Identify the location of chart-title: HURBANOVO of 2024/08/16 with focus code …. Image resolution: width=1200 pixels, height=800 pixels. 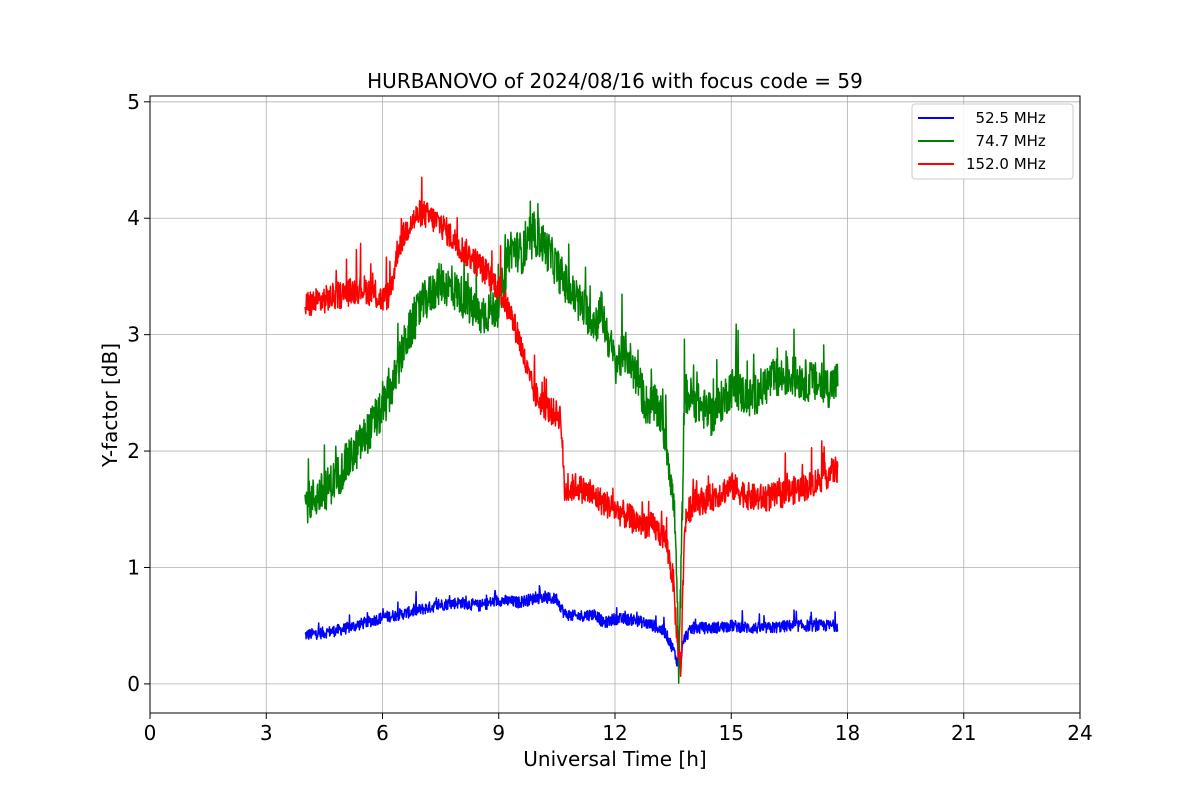
(615, 81).